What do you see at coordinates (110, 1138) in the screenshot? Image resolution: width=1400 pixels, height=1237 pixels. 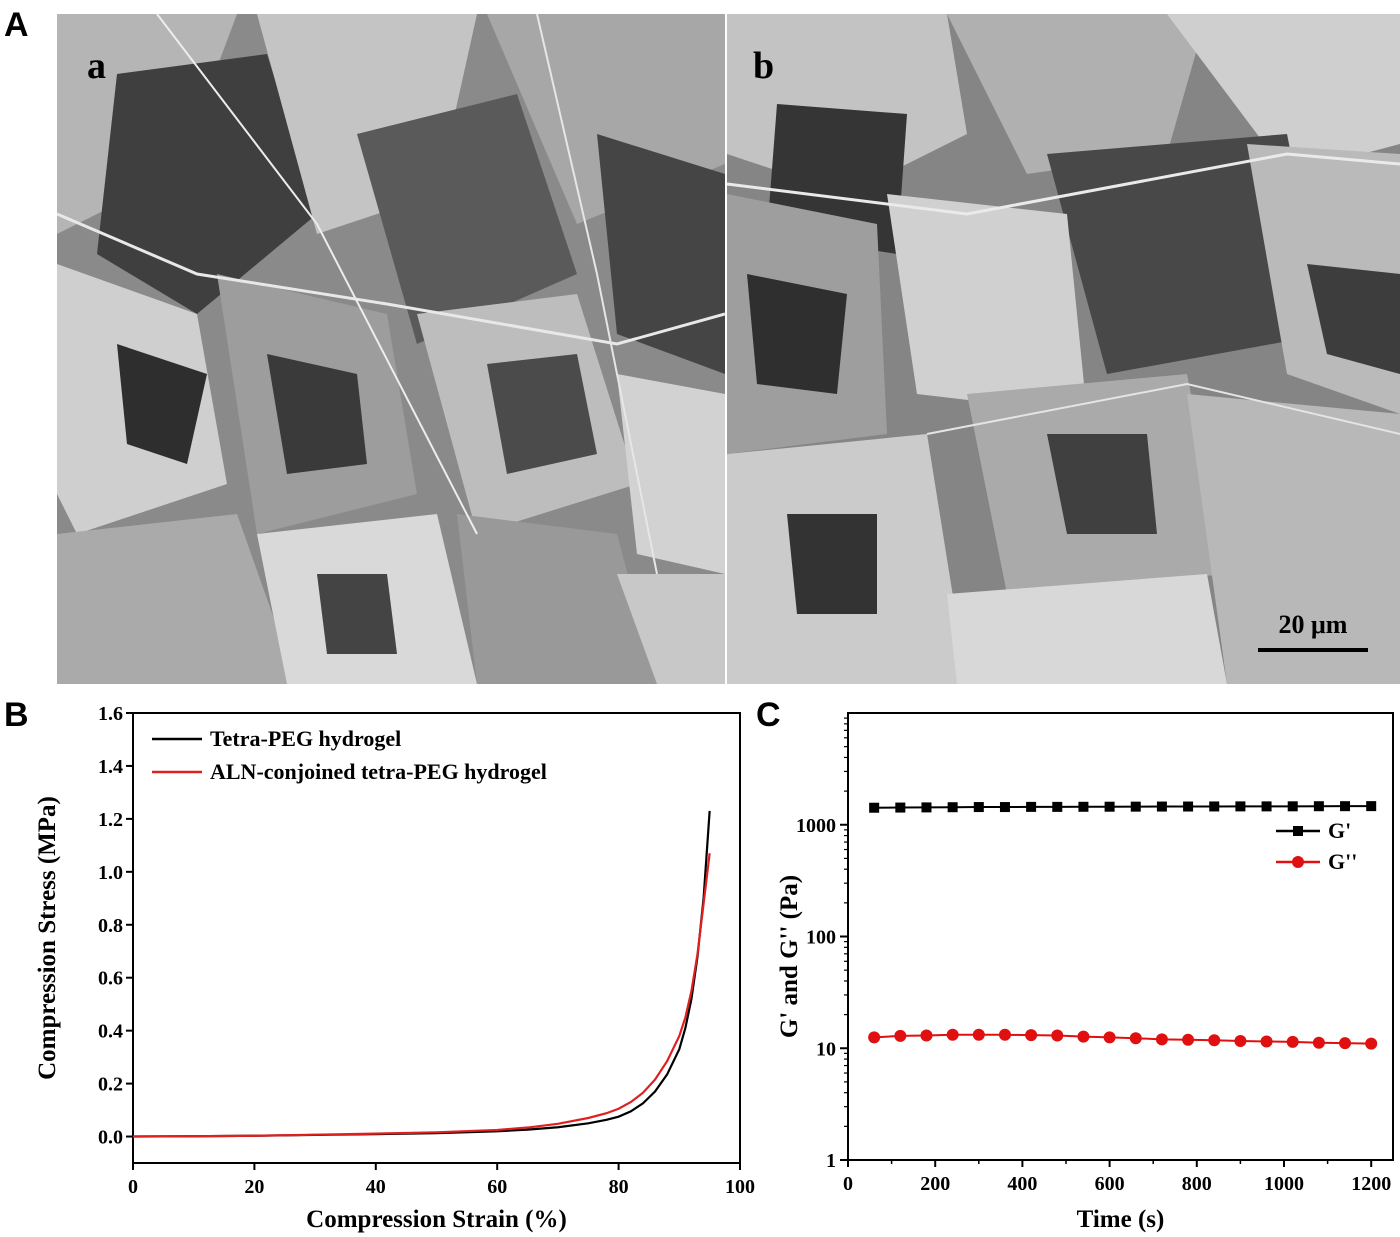 I see `y-tick-label-b: 0.0` at bounding box center [110, 1138].